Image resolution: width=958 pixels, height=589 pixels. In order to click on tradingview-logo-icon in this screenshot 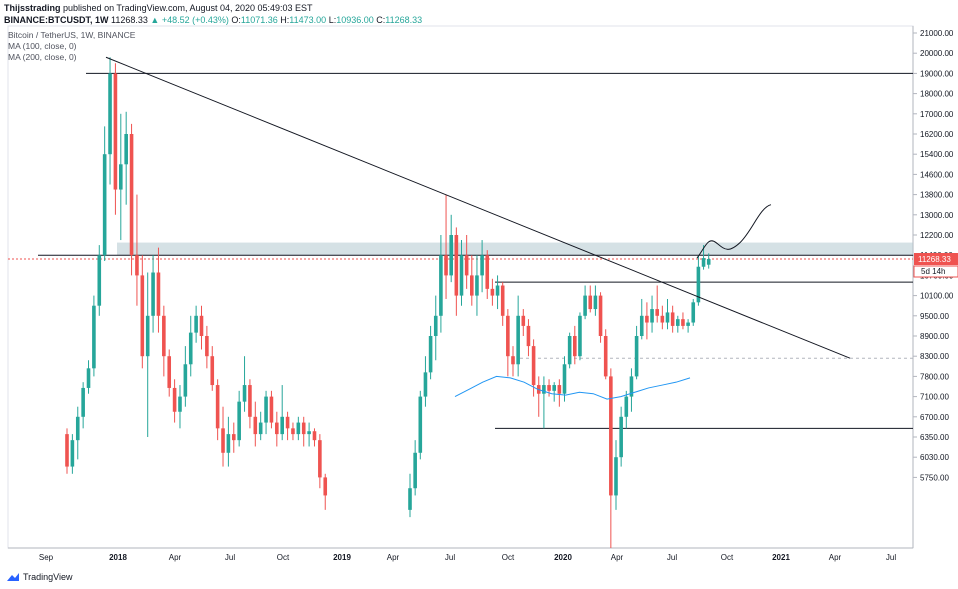, I will do `click(13, 577)`.